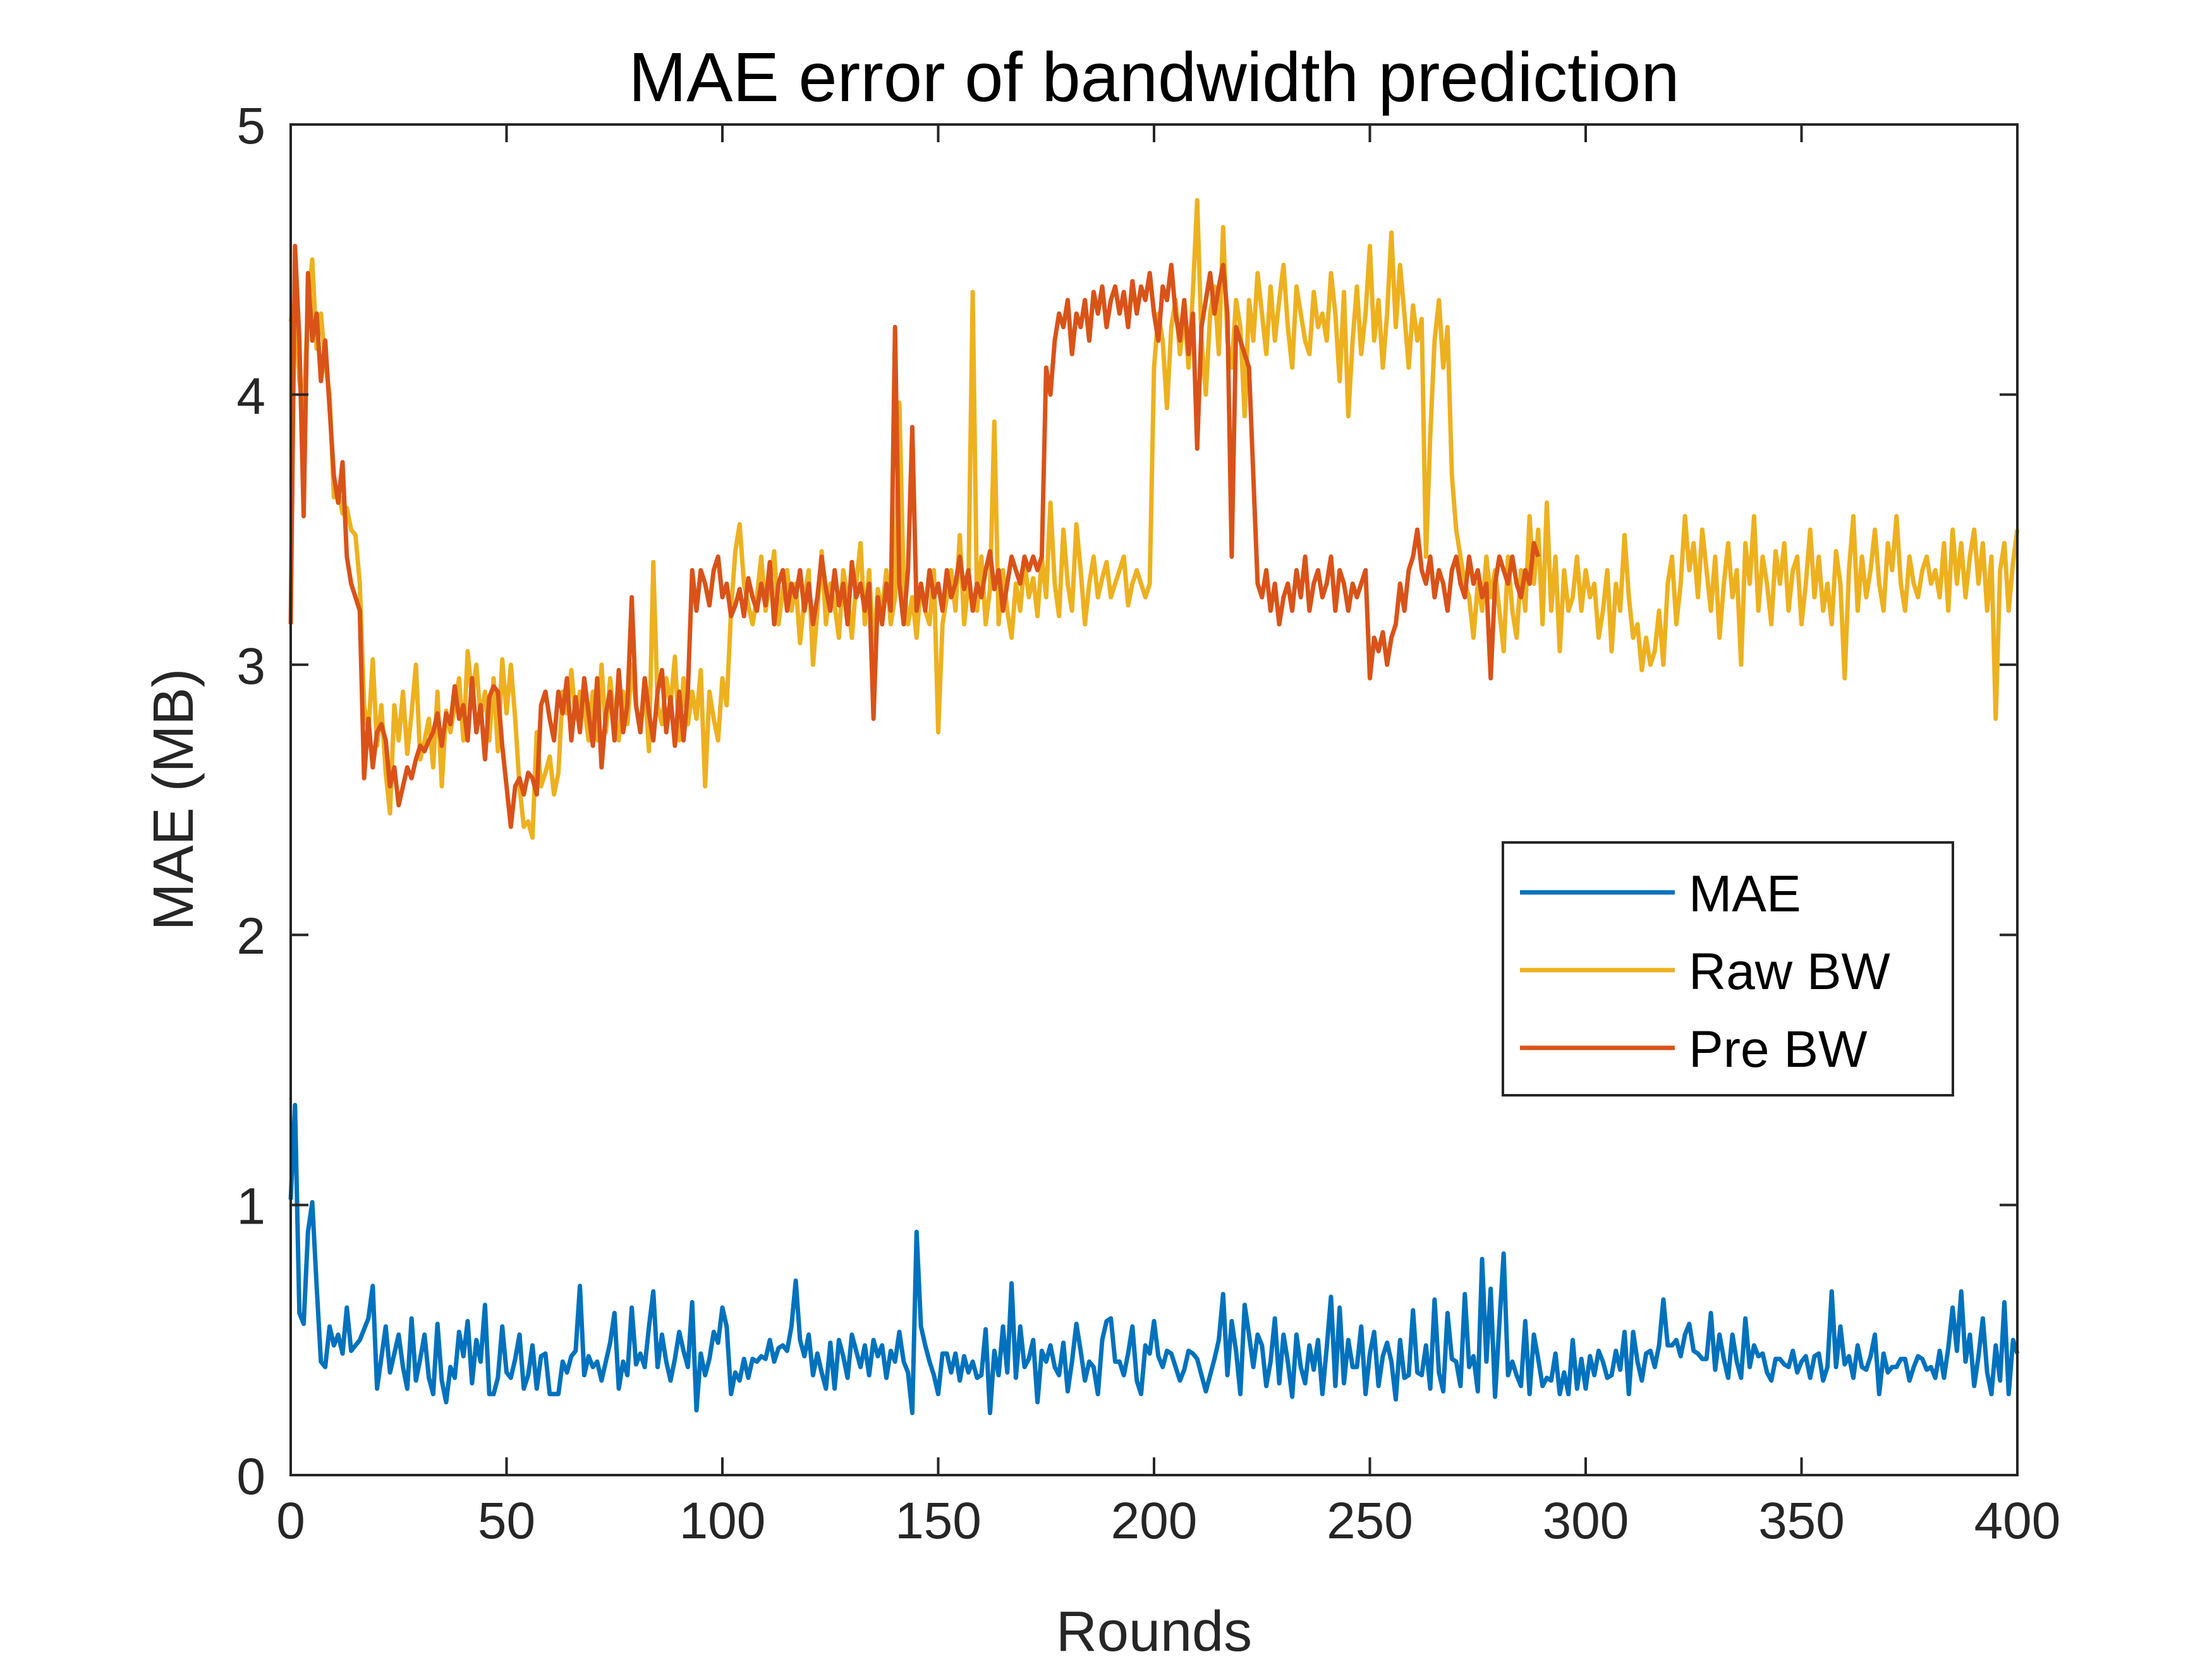 The height and width of the screenshot is (1659, 2212). I want to click on legend: MAE Raw BW Pre BW, so click(1728, 969).